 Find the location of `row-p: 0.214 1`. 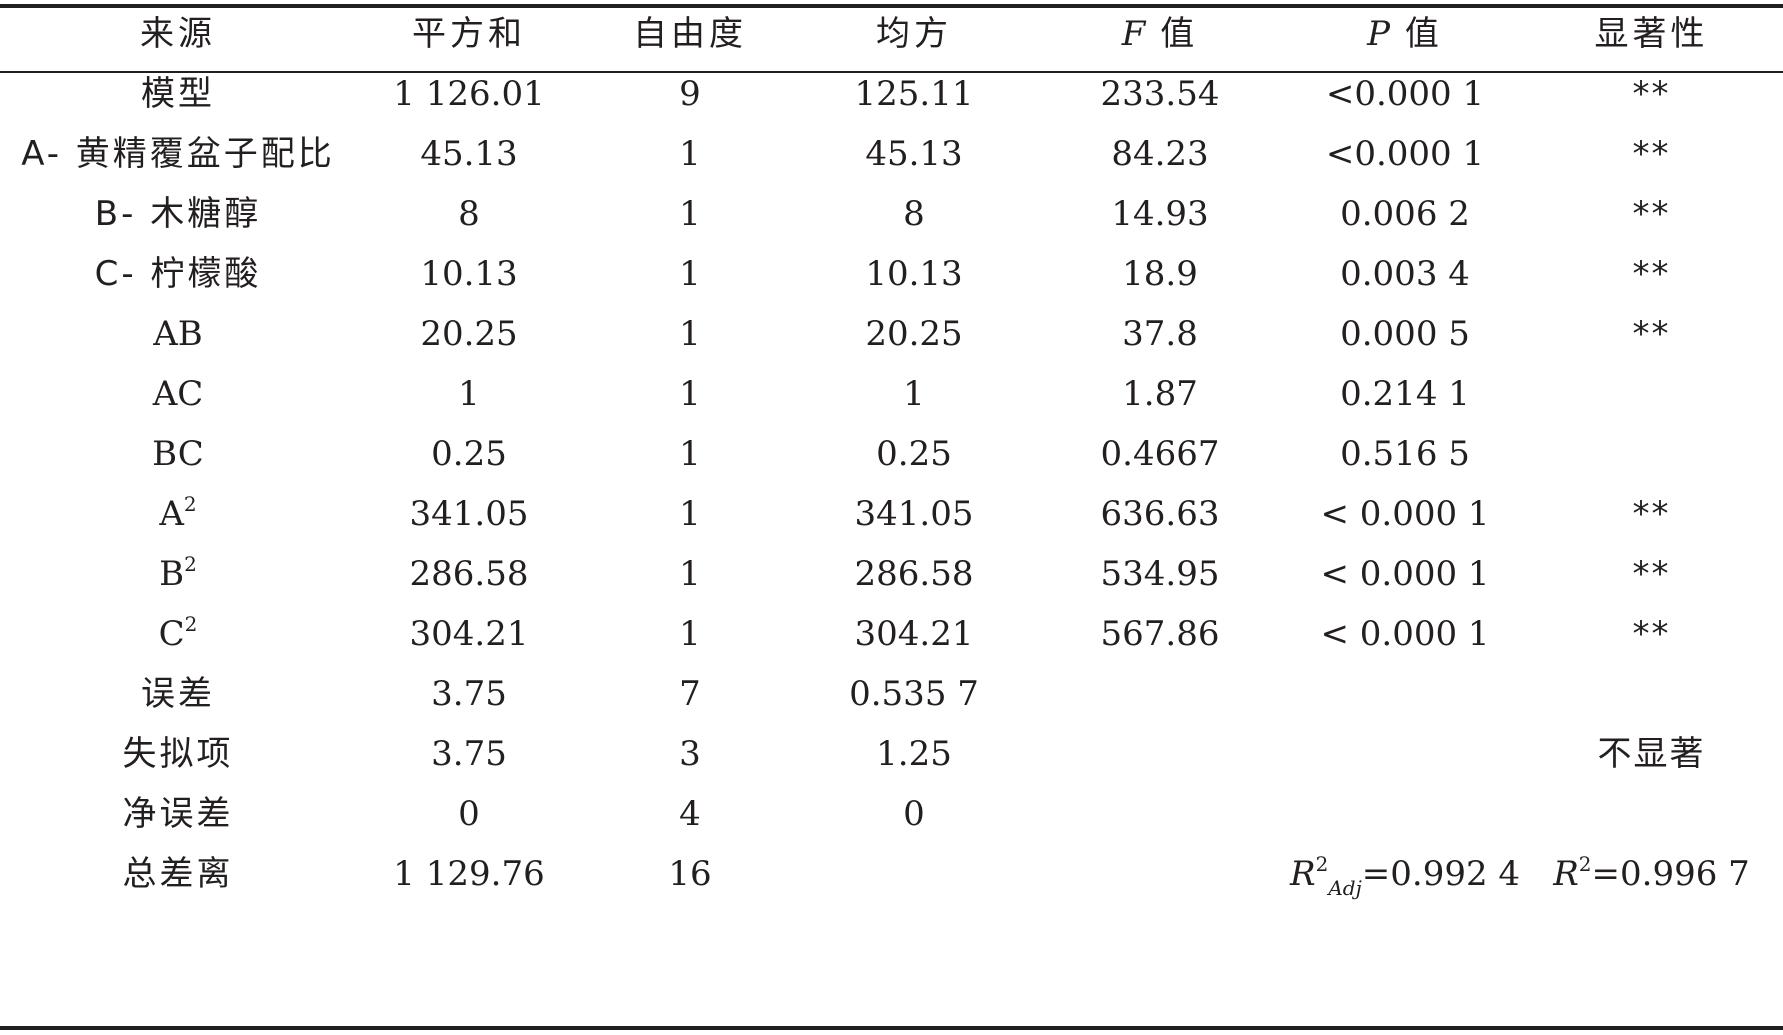

row-p: 0.214 1 is located at coordinates (1405, 394).